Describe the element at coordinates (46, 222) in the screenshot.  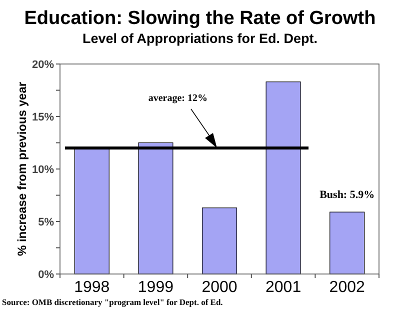
I see `y-tick-label: 5%` at that location.